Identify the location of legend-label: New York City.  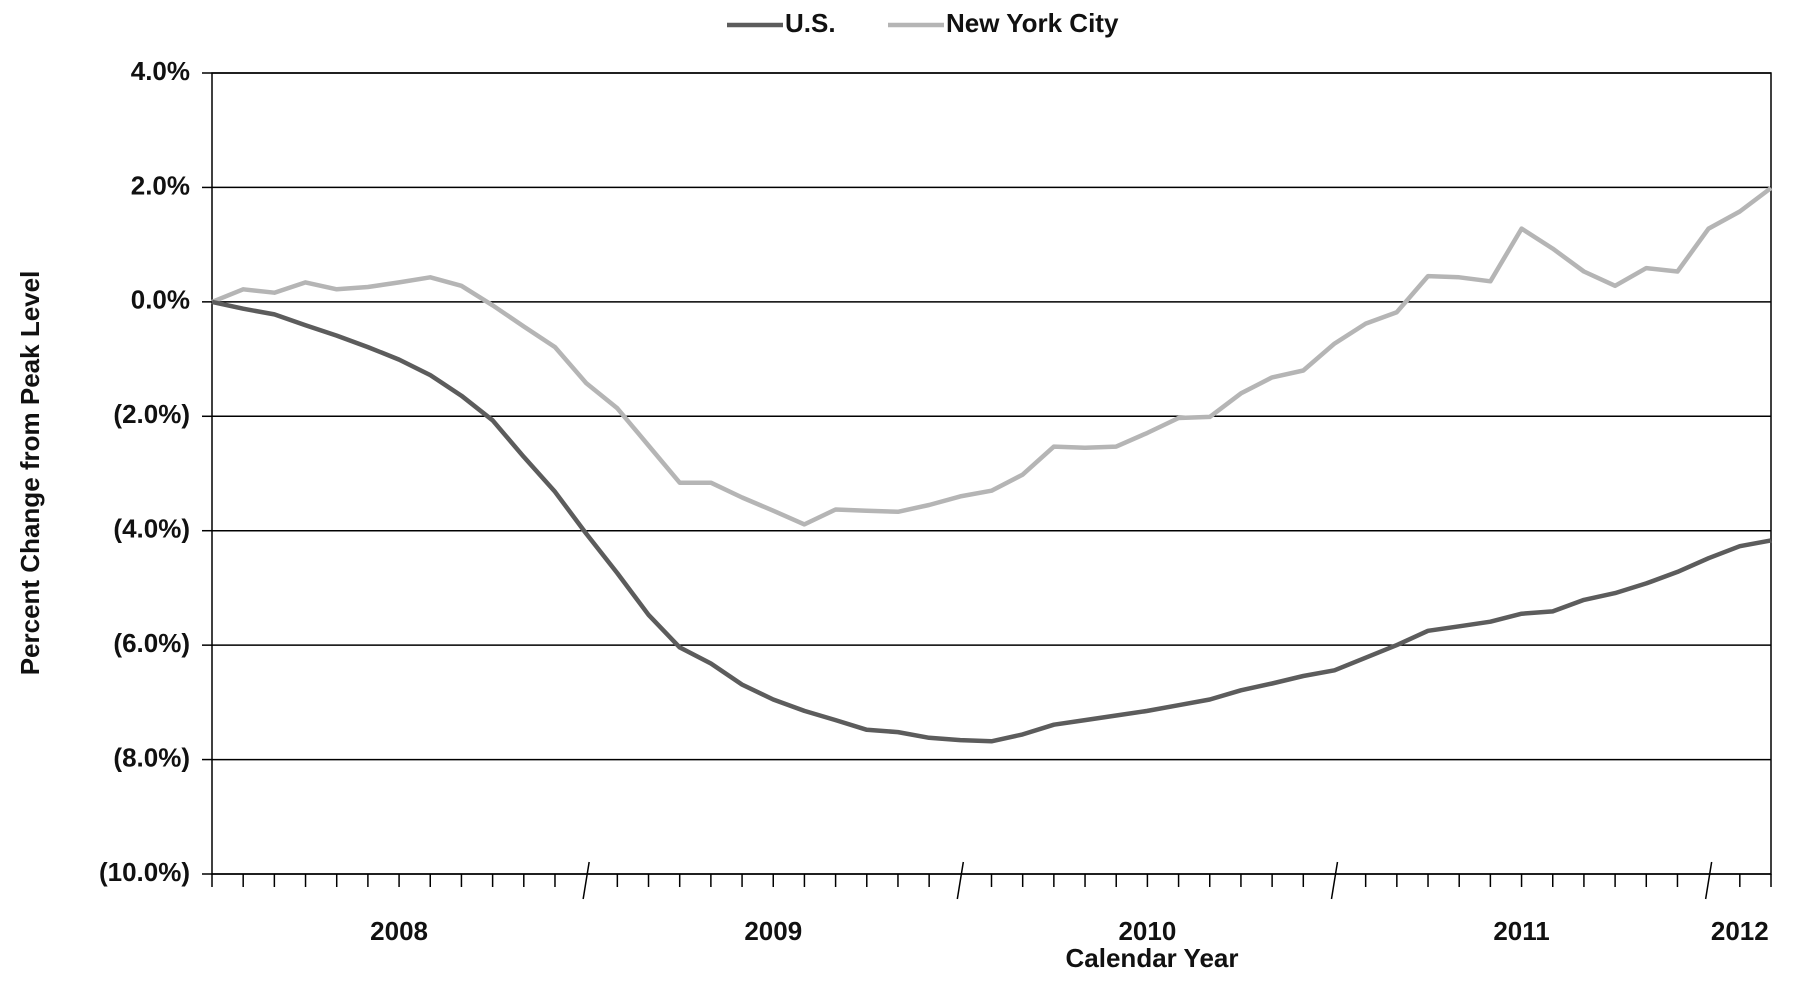
(1032, 23).